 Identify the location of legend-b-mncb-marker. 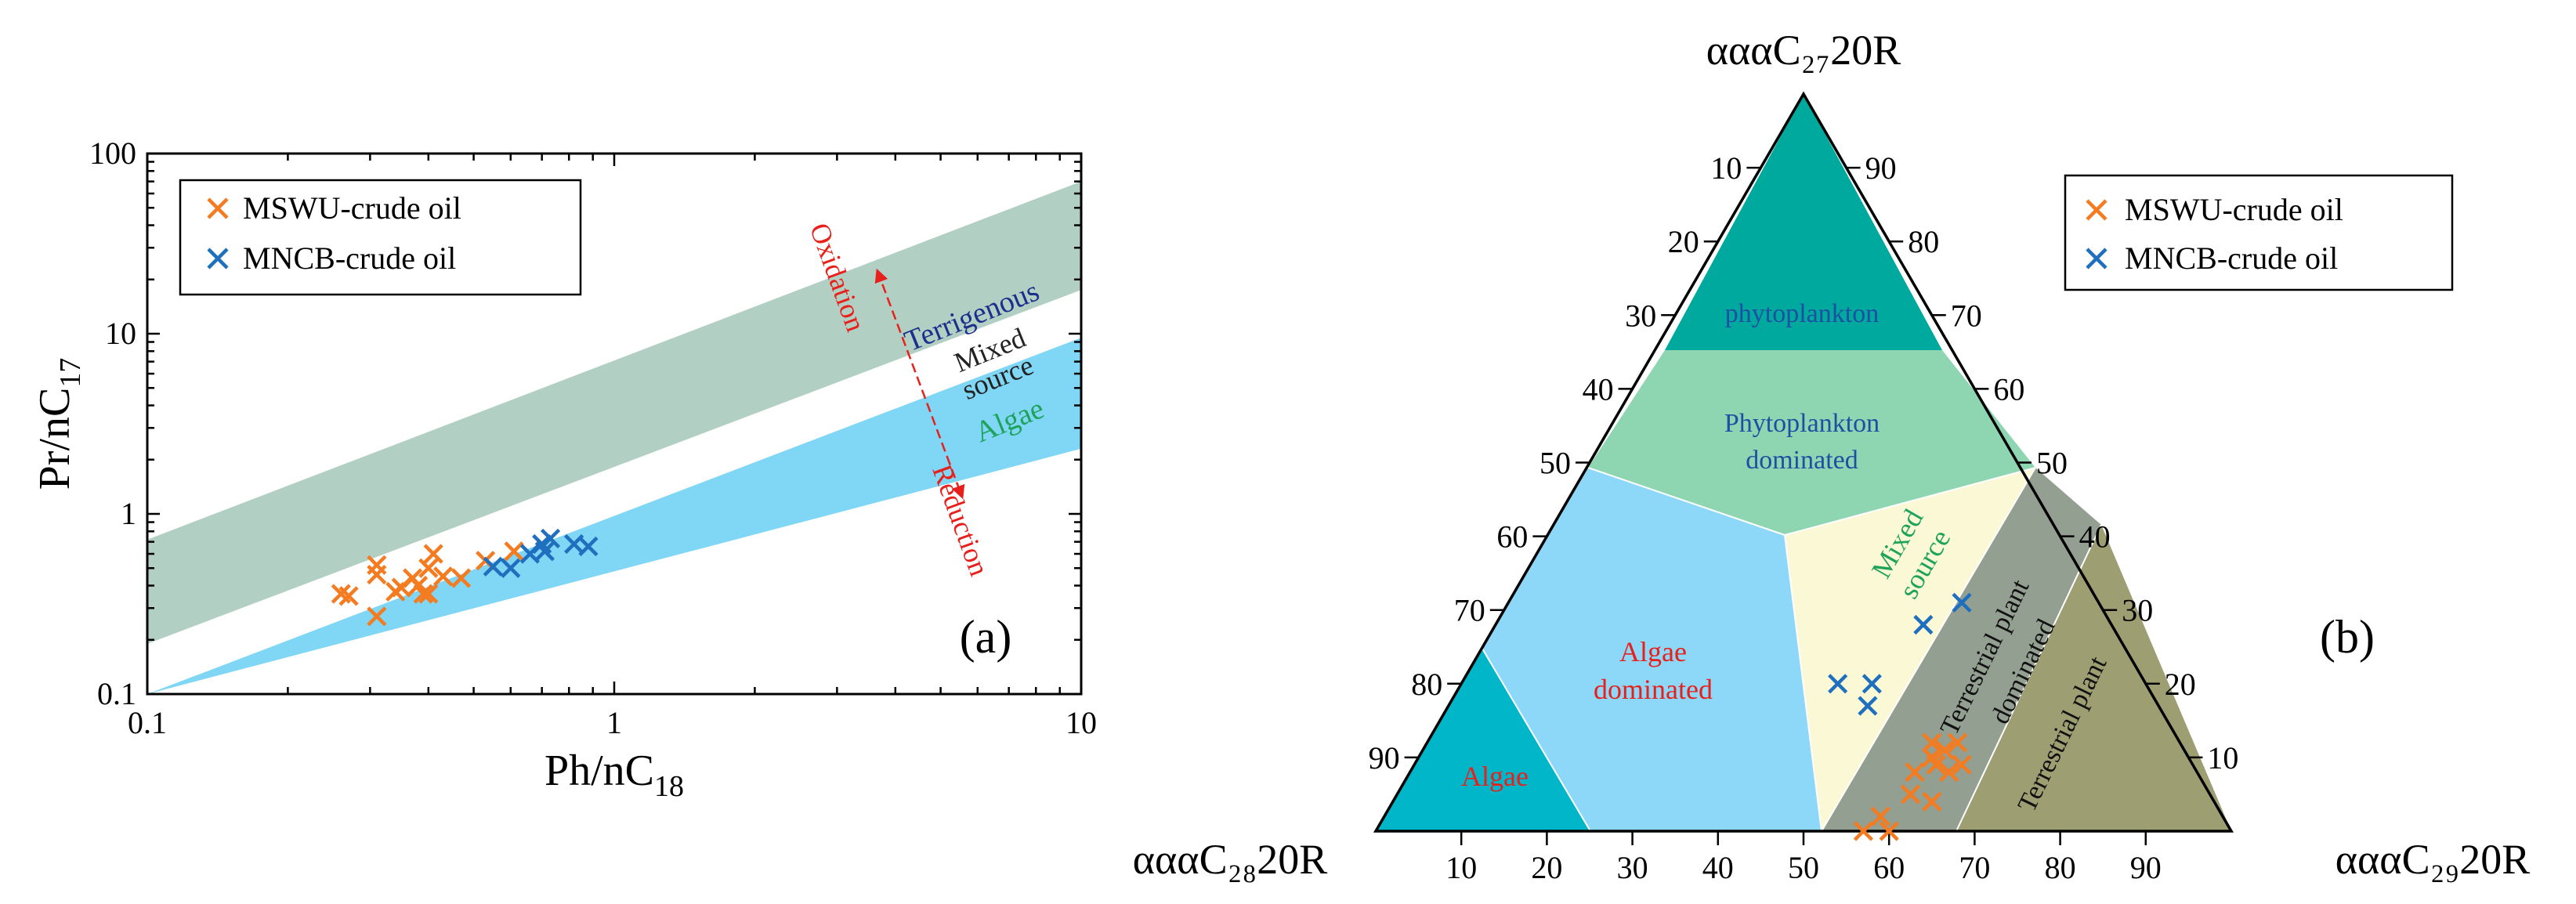
(2097, 259).